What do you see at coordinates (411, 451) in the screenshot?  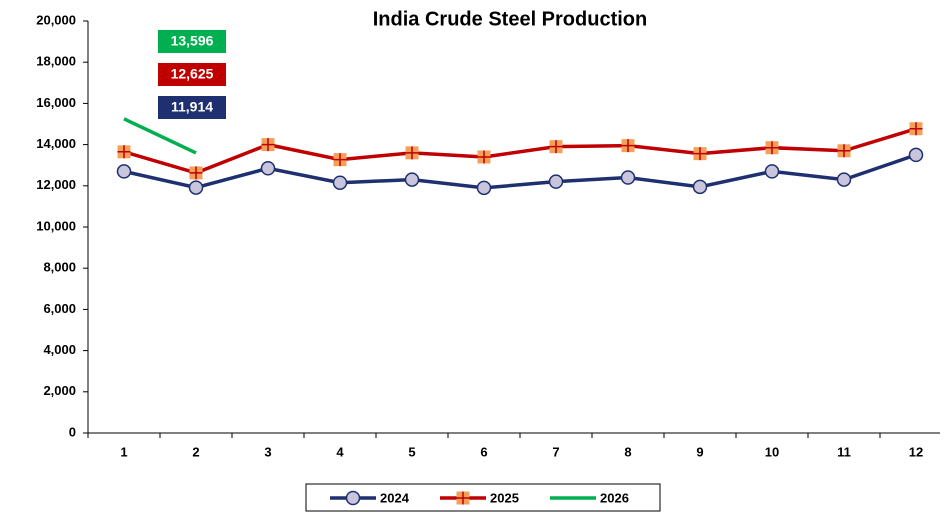 I see `x-tick-label: 5` at bounding box center [411, 451].